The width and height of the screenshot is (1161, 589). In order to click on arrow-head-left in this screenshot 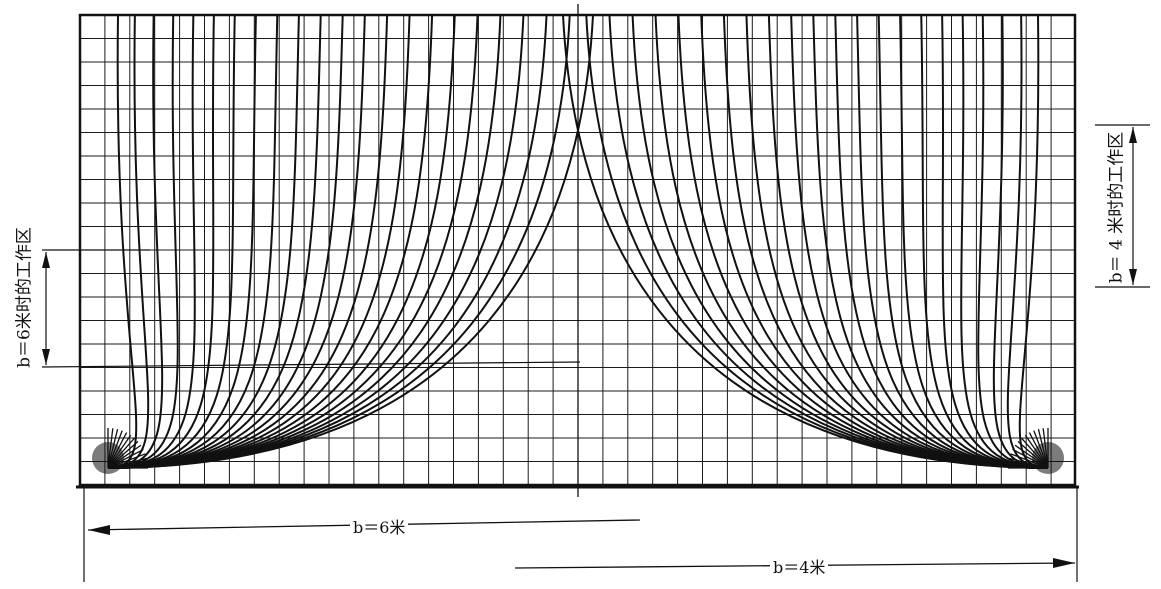, I will do `click(99, 530)`.